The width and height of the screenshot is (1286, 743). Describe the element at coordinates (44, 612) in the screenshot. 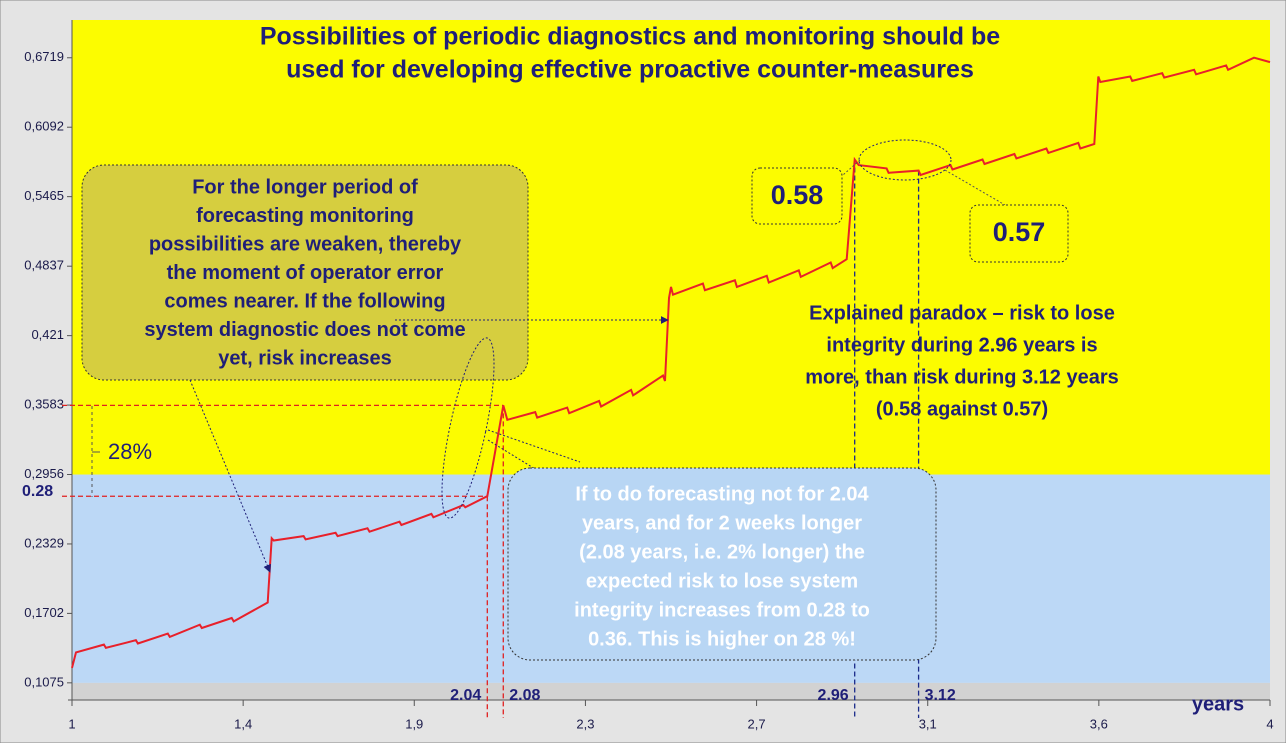

I see `y-tick-label: 0,1702` at that location.